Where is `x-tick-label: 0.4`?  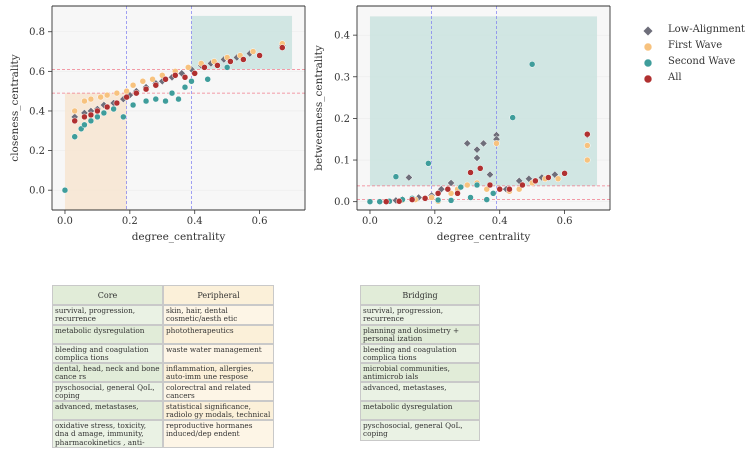
x-tick-label: 0.4 is located at coordinates (195, 221).